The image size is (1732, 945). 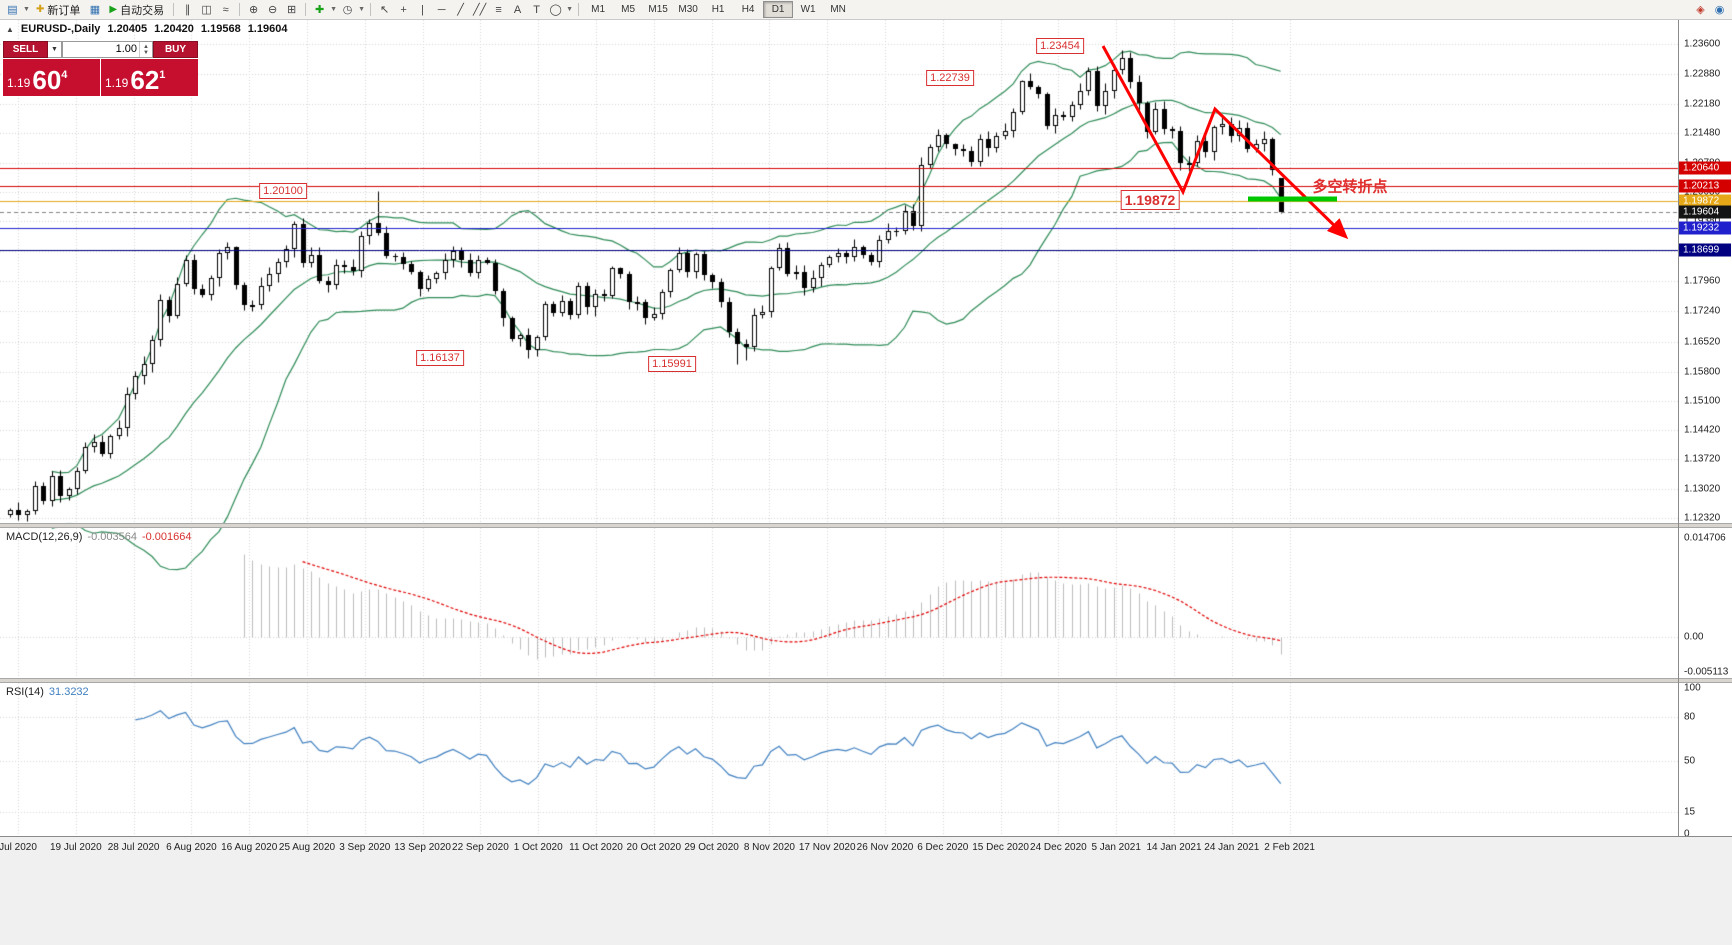 I want to click on date-axis-label: 13 Sep 2020, so click(x=422, y=847).